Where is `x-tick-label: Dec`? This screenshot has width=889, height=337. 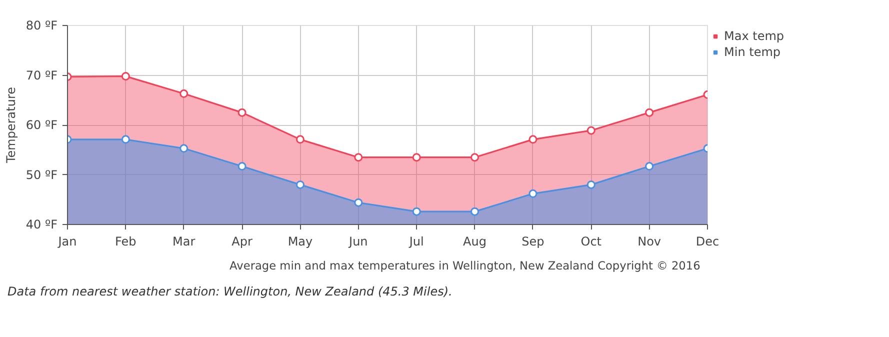
x-tick-label: Dec is located at coordinates (708, 241).